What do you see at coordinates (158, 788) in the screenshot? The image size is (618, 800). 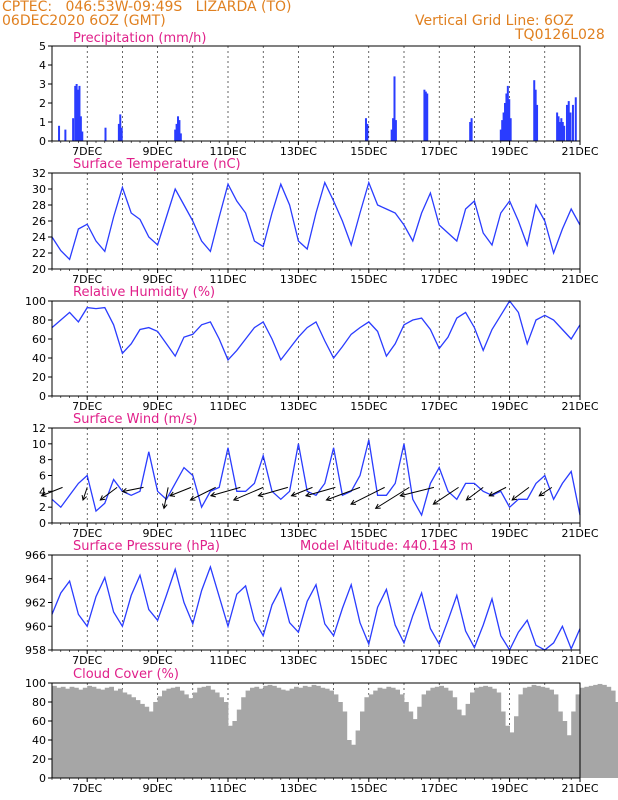 I see `cloud-xtick-label: 9DEC` at bounding box center [158, 788].